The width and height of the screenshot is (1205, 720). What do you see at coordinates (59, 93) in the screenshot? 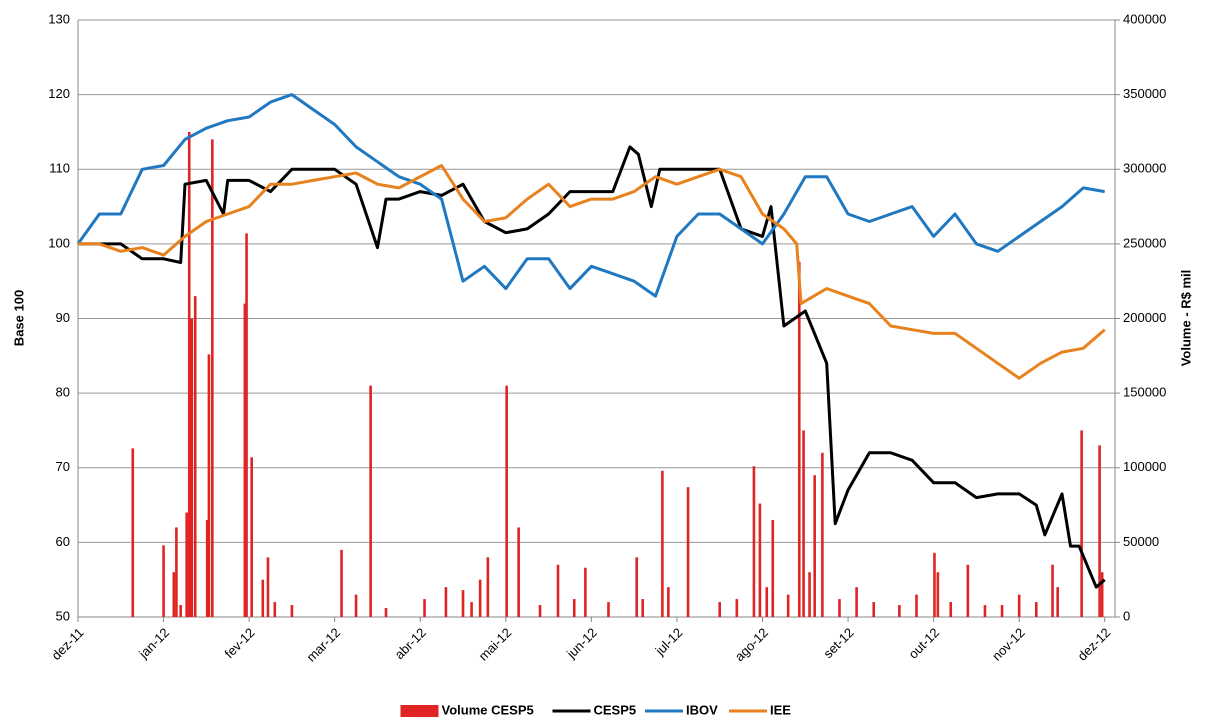
I see `y-tick-label: 120` at bounding box center [59, 93].